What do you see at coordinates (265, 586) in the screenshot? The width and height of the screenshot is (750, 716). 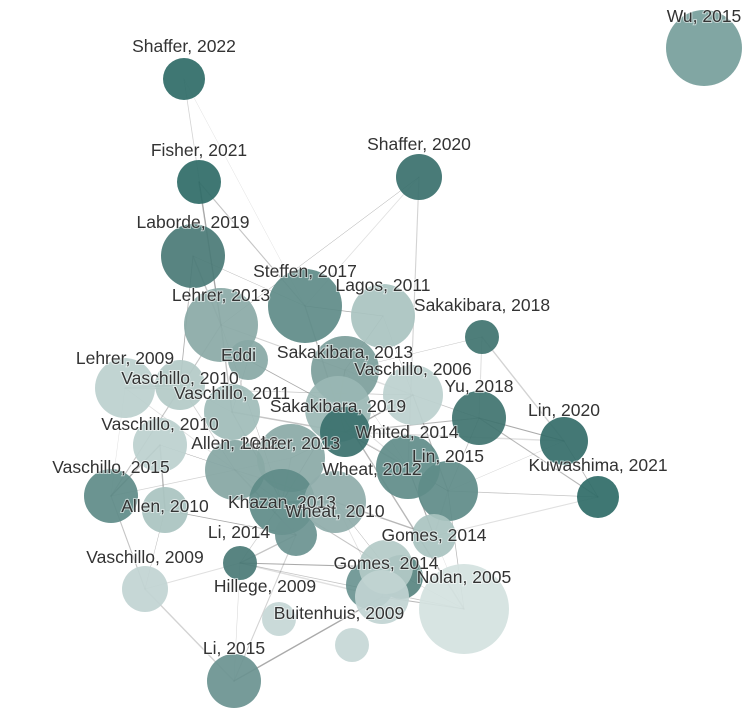 I see `node-label-hillege-2009: Hillege, 2009` at bounding box center [265, 586].